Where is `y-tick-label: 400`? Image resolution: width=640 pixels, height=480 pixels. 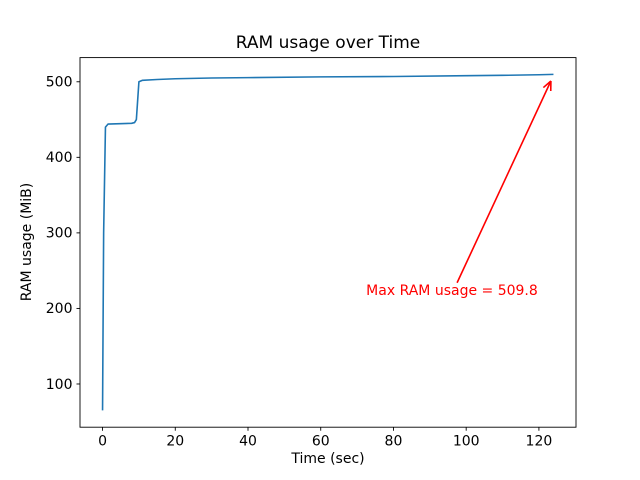 y-tick-label: 400 is located at coordinates (59, 158).